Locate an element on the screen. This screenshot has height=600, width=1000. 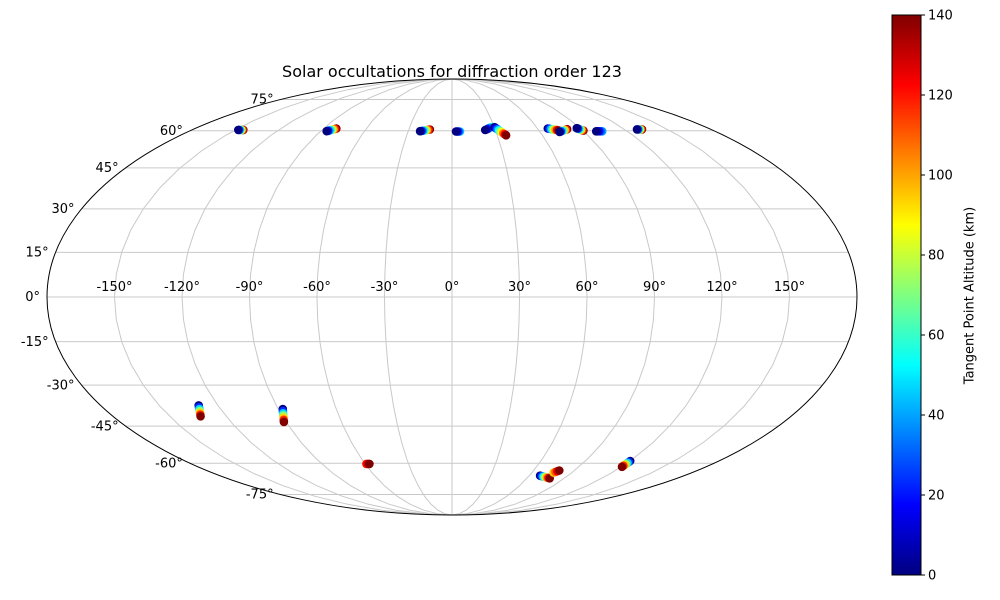
lat-tick-label: 0° is located at coordinates (32, 297).